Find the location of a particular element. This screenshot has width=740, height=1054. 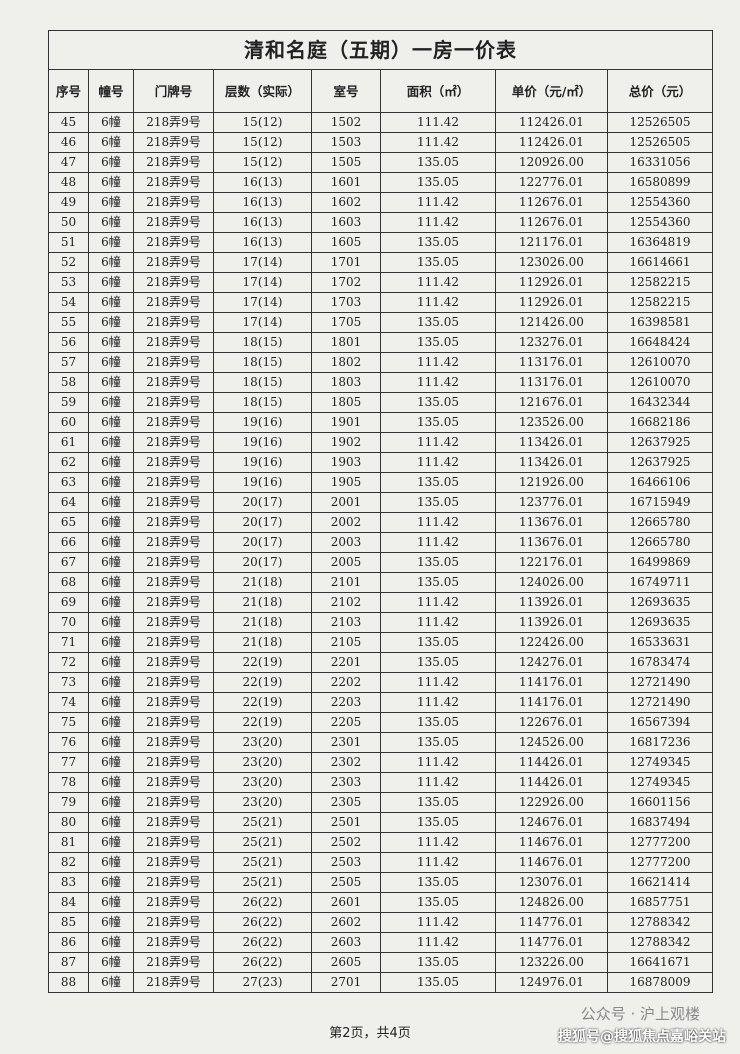

table-cell: 16364819 is located at coordinates (660, 242).